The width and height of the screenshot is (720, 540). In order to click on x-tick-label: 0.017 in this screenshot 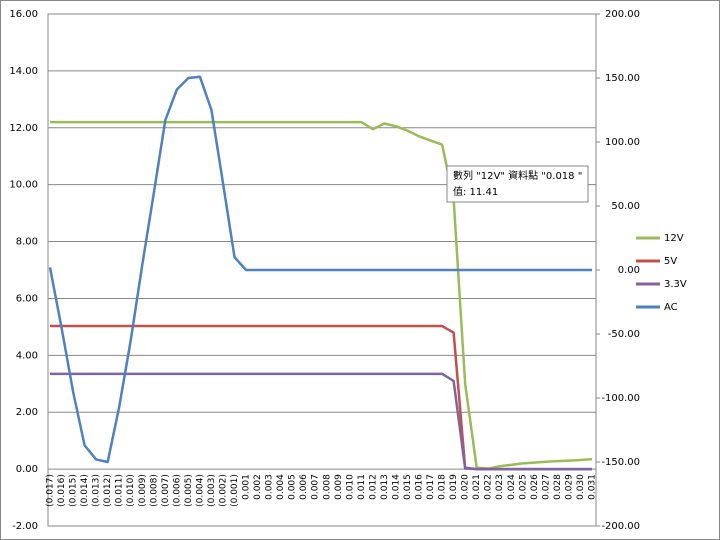, I will do `click(431, 487)`.